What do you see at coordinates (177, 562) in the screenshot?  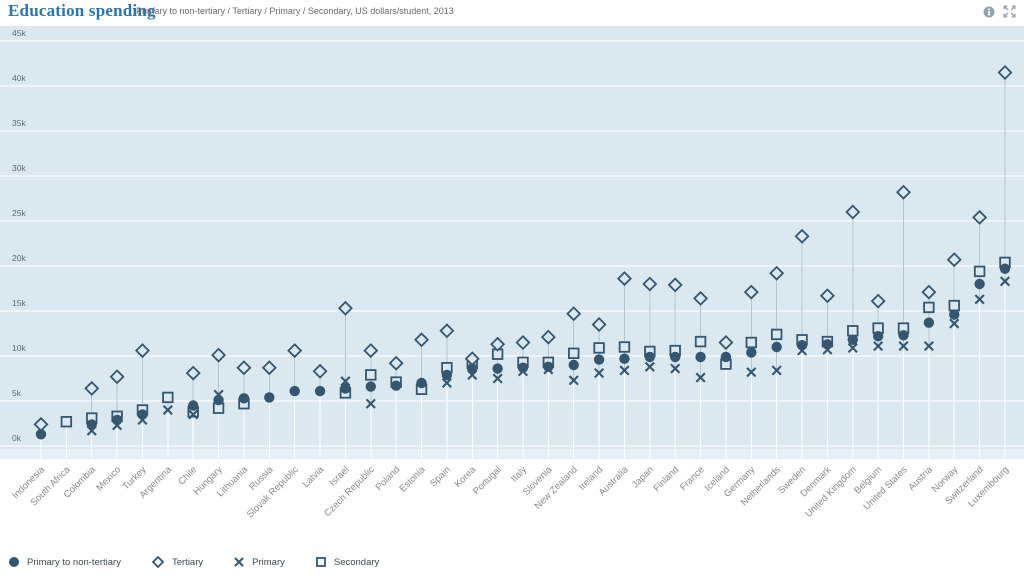 I see `legend-item-tertiary: Tertiary` at bounding box center [177, 562].